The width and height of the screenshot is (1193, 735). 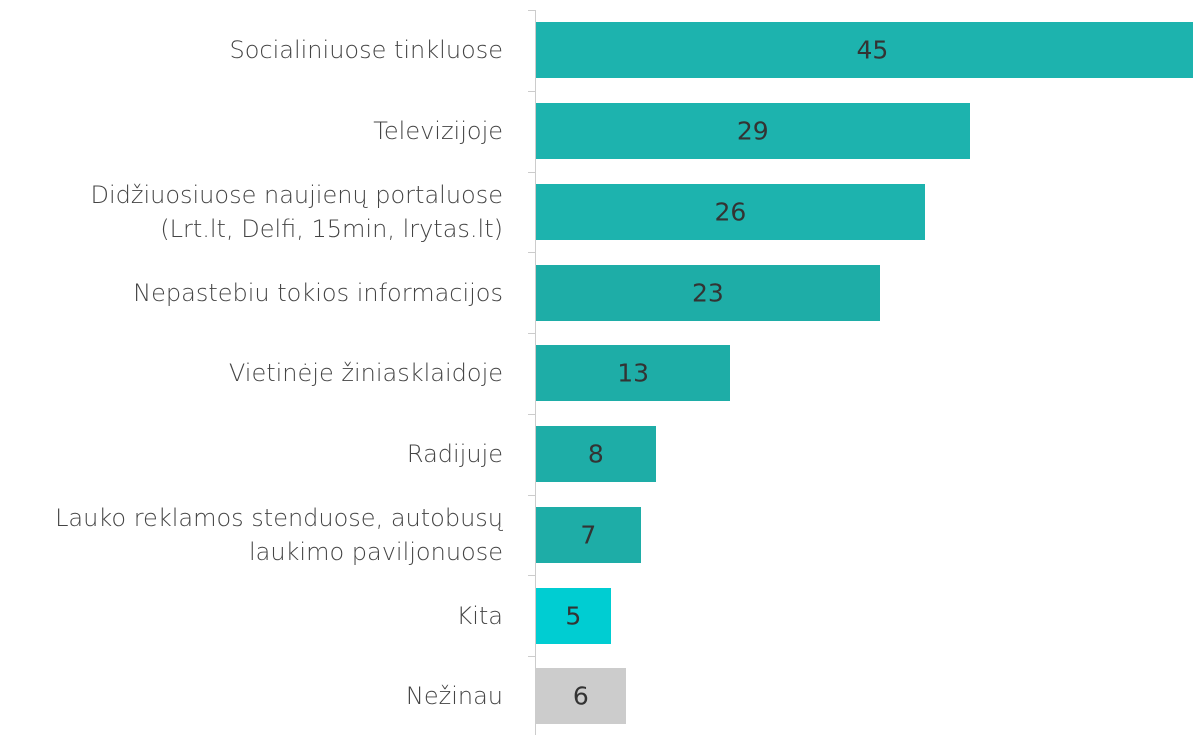 What do you see at coordinates (318, 292) in the screenshot?
I see `category-label: Nepastebiu tokios informacijos` at bounding box center [318, 292].